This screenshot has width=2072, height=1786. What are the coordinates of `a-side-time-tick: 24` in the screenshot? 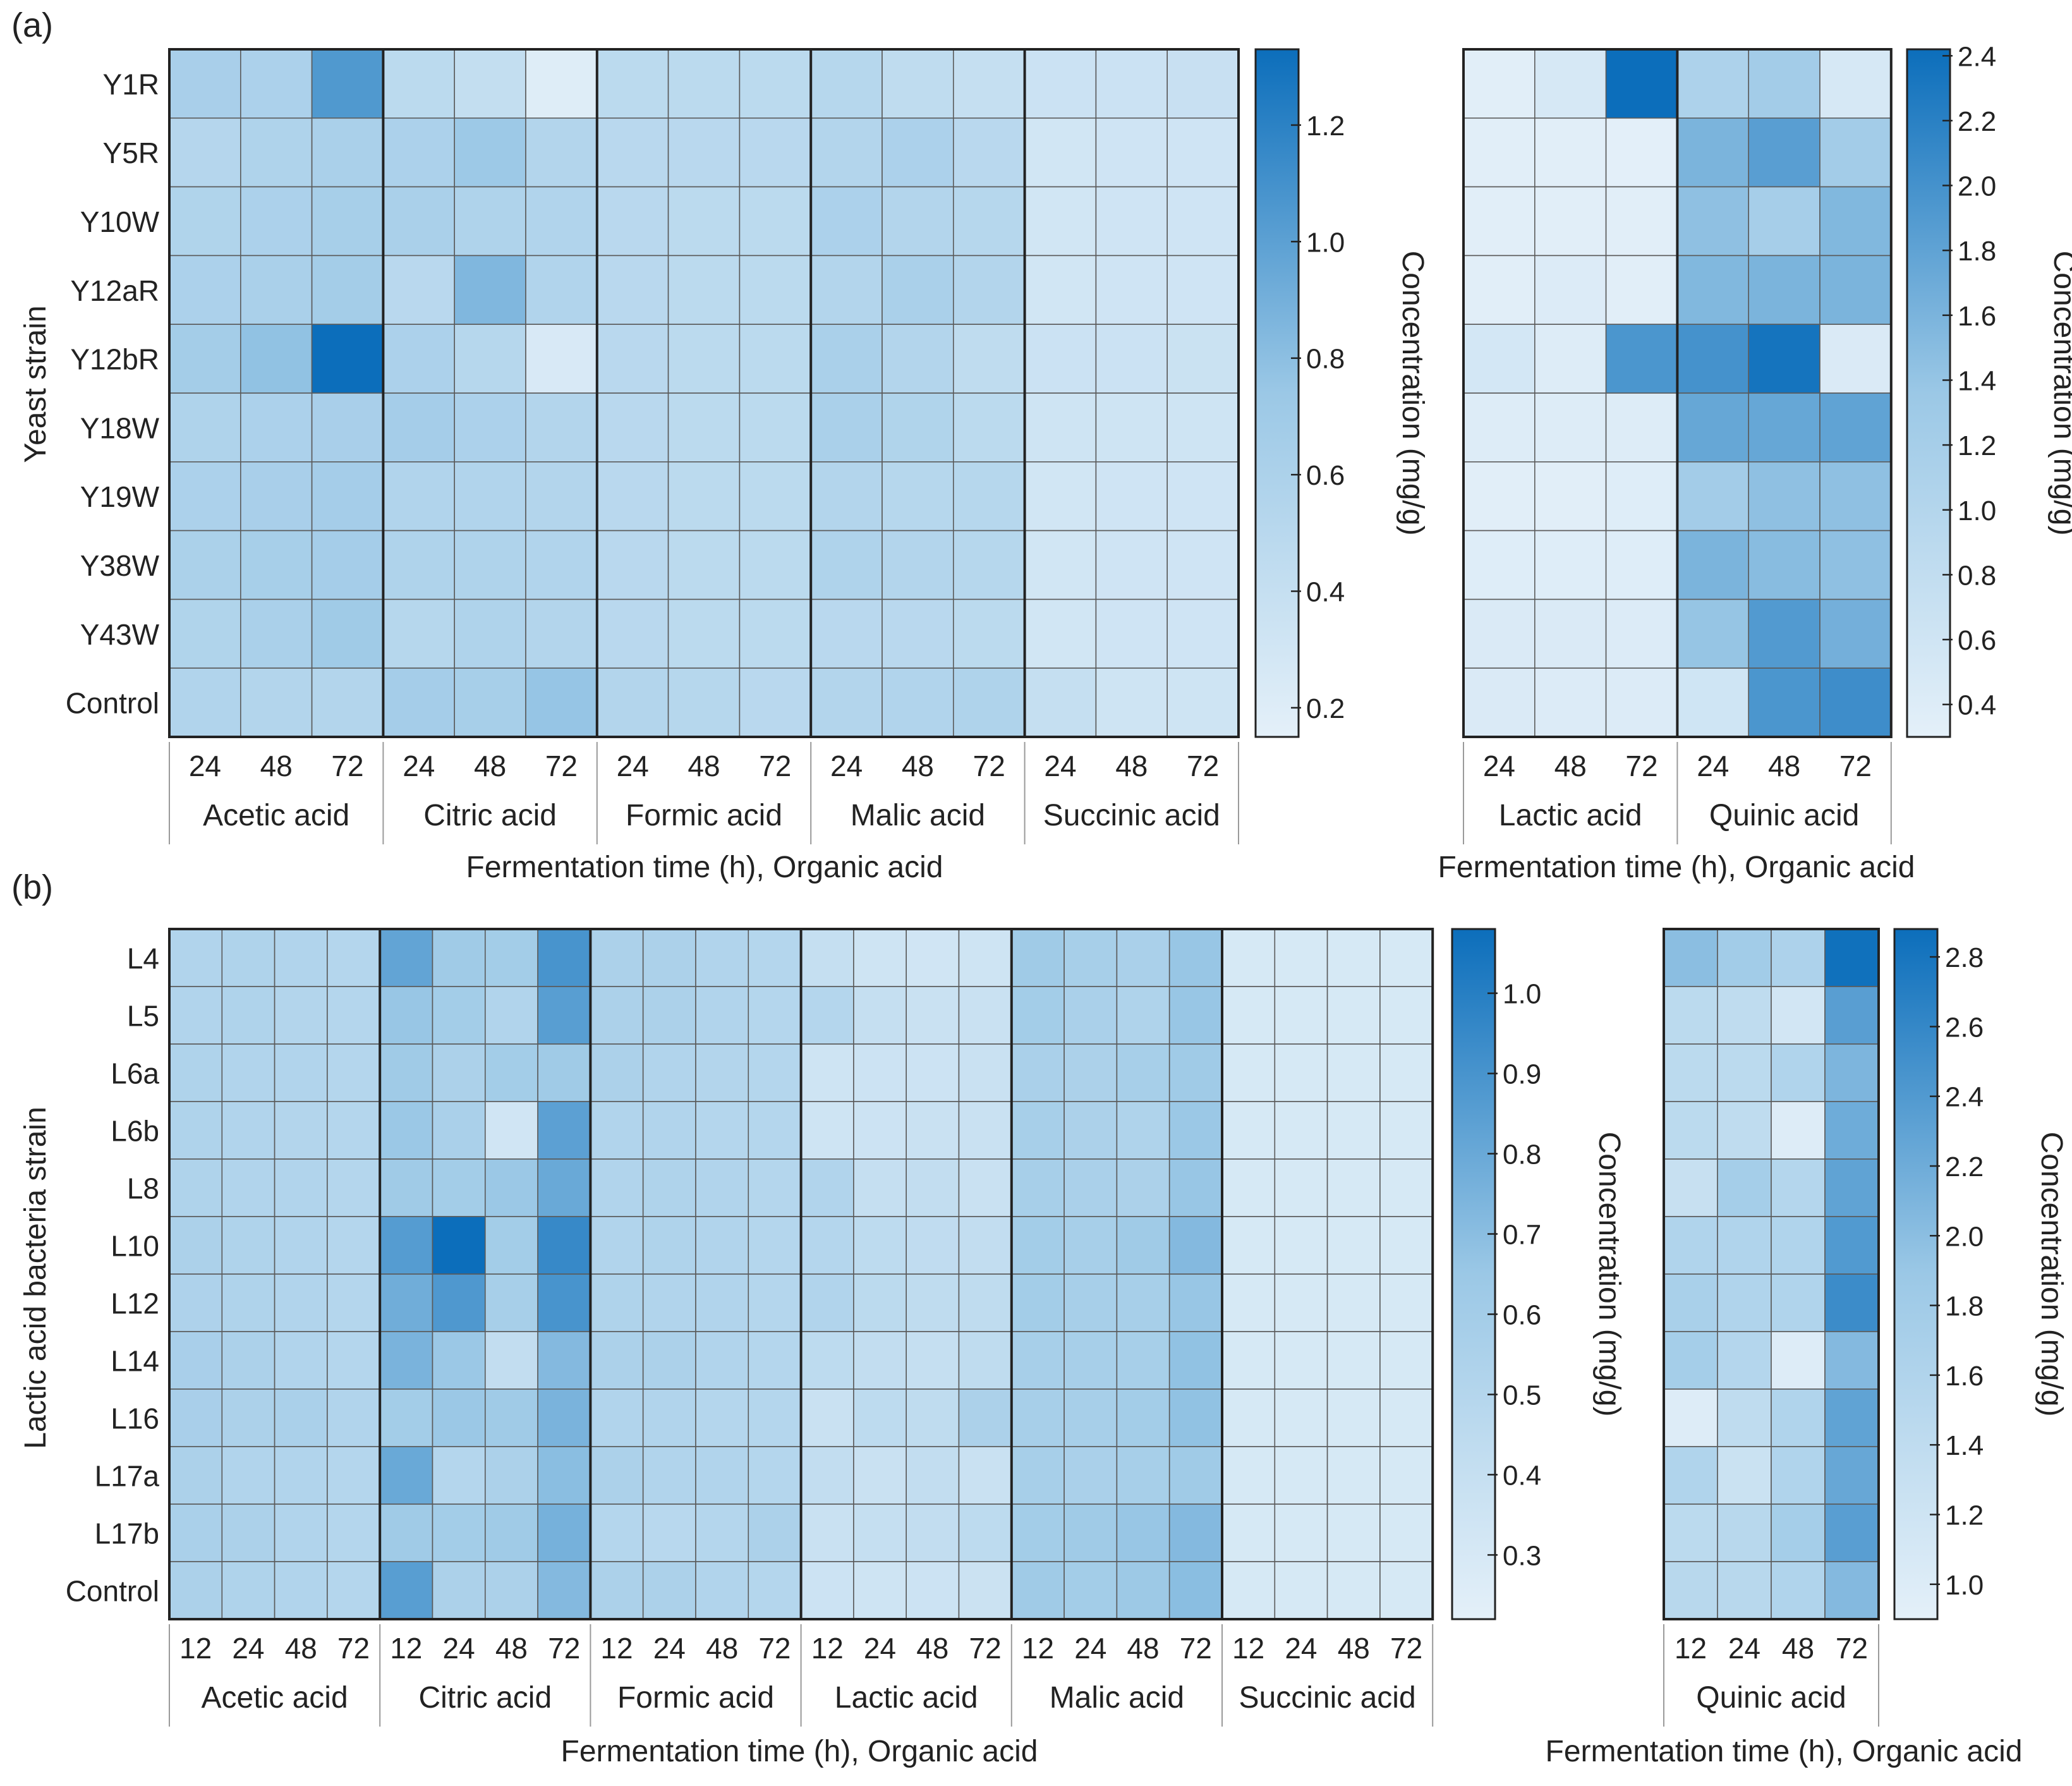 It's located at (1499, 766).